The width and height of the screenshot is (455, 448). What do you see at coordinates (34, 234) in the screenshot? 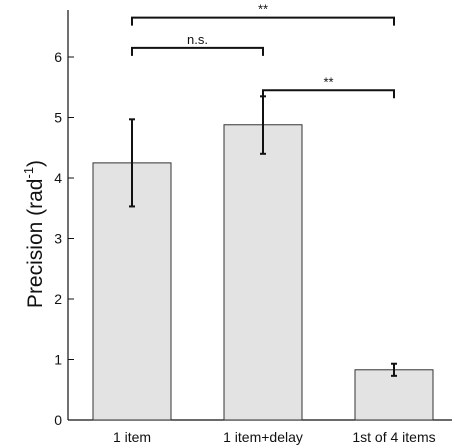
I see `y-axis-label: Precision (rad-1)` at bounding box center [34, 234].